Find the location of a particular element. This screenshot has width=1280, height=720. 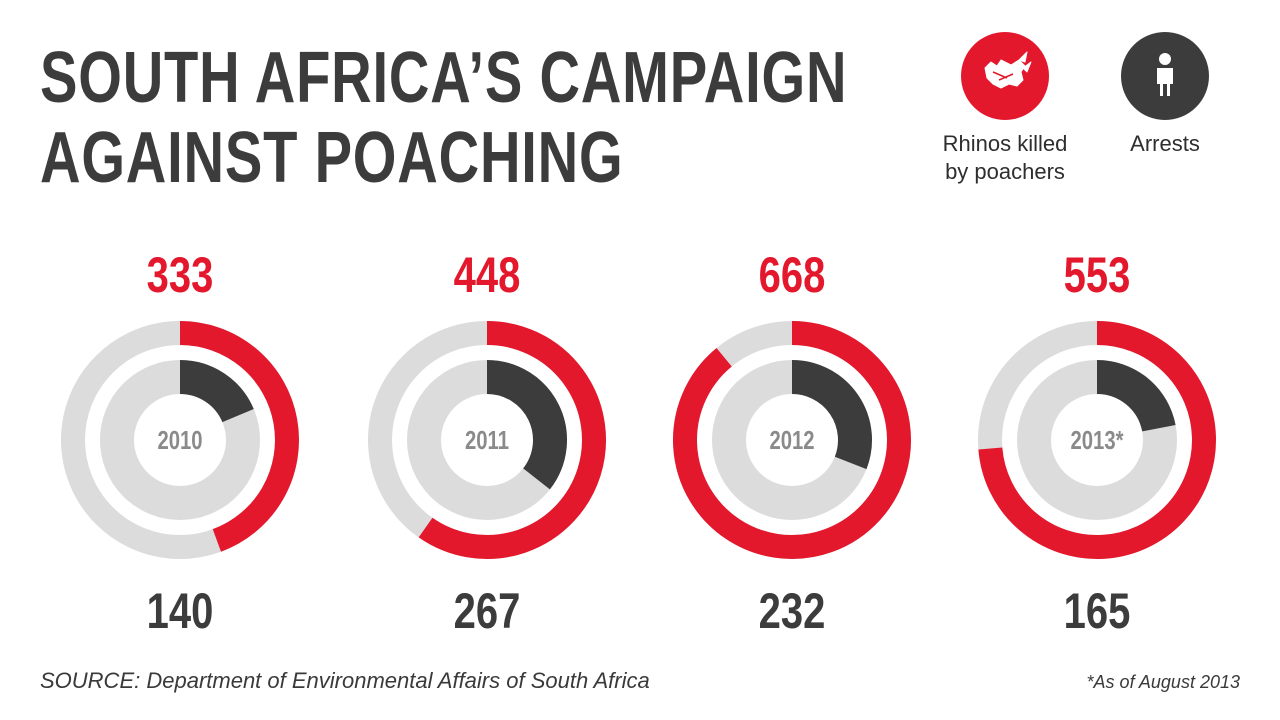

legend-label-rhinos-line-2: by poachers is located at coordinates (1005, 171).